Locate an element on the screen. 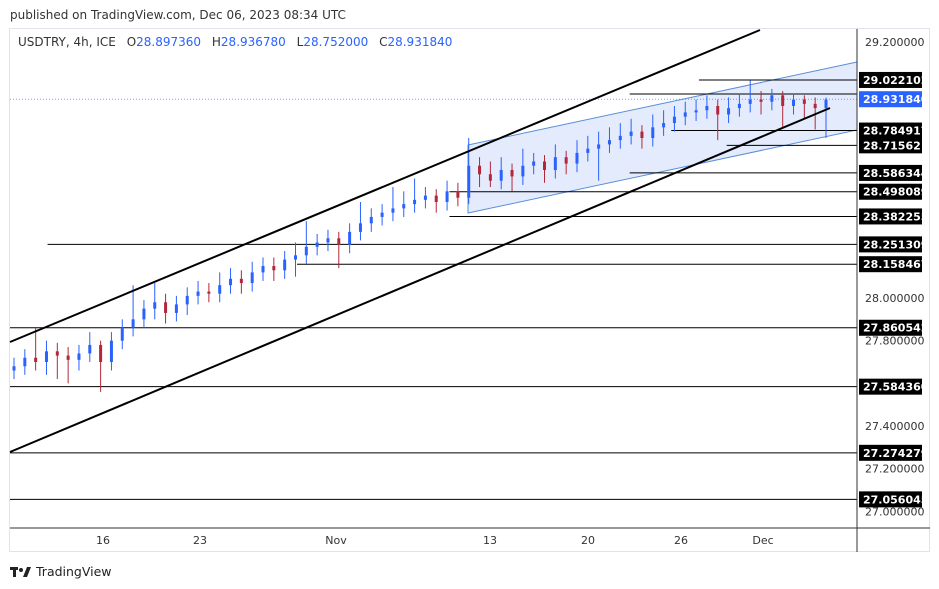 The image size is (939, 589). current-price-label: 28.931840 is located at coordinates (894, 99).